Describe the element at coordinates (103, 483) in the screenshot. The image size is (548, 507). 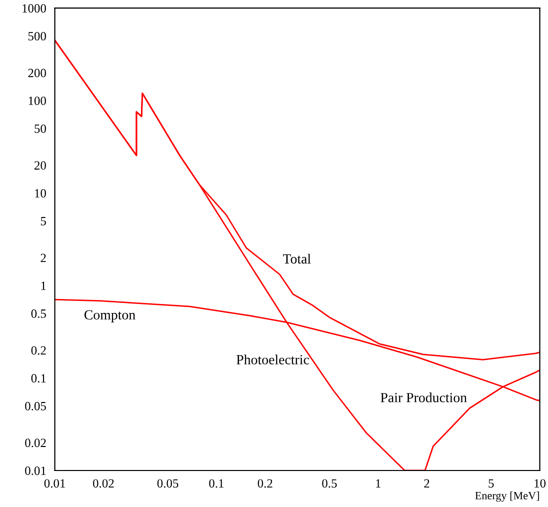
I see `x-tick-label: 0.02` at that location.